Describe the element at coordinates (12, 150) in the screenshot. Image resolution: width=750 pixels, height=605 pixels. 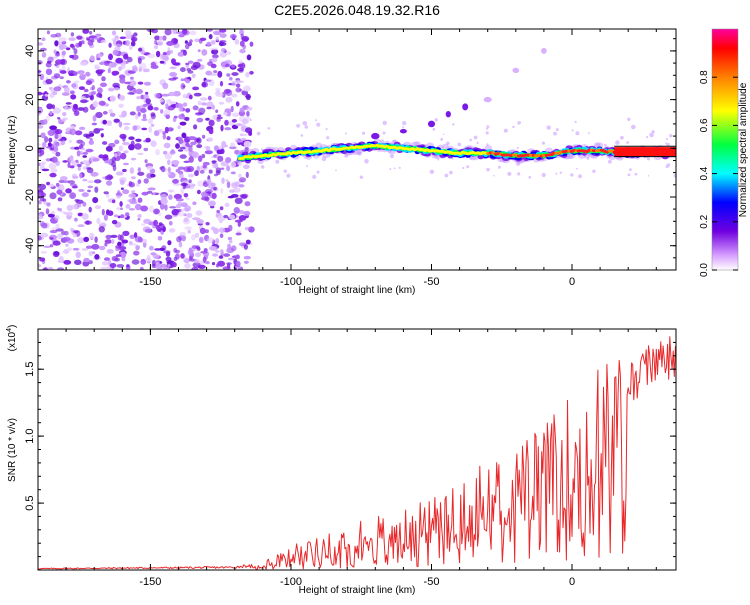
I see `spectrogram-ylabel: Frequency (Hz)` at that location.